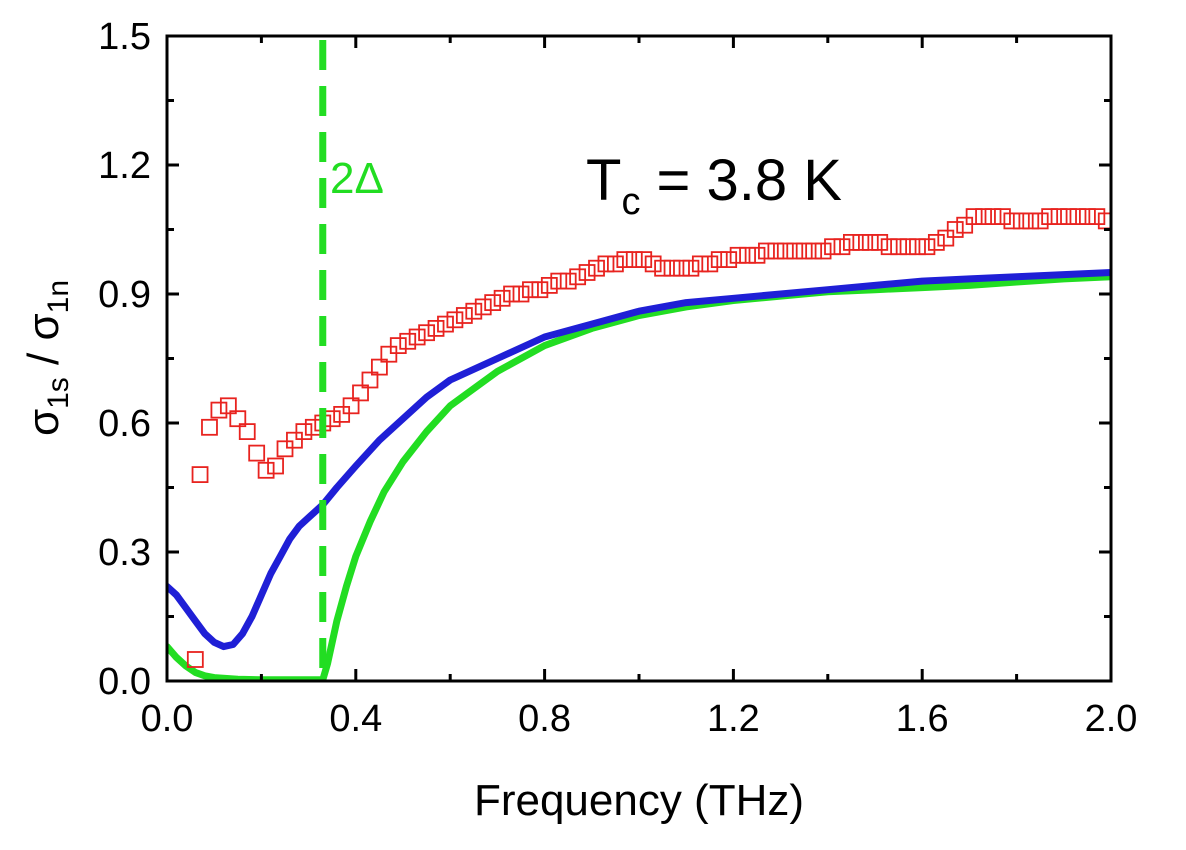 The height and width of the screenshot is (850, 1186). I want to click on y-tick-label: 0.9, so click(124, 295).